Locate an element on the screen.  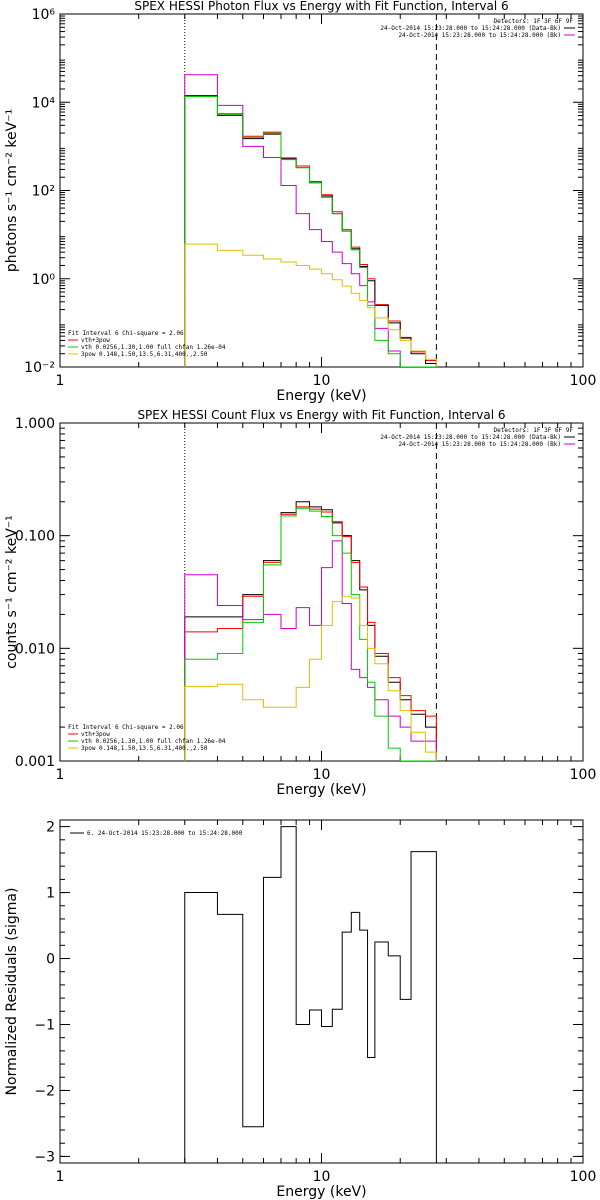
y-tick-label: −3 is located at coordinates (44, 1157).